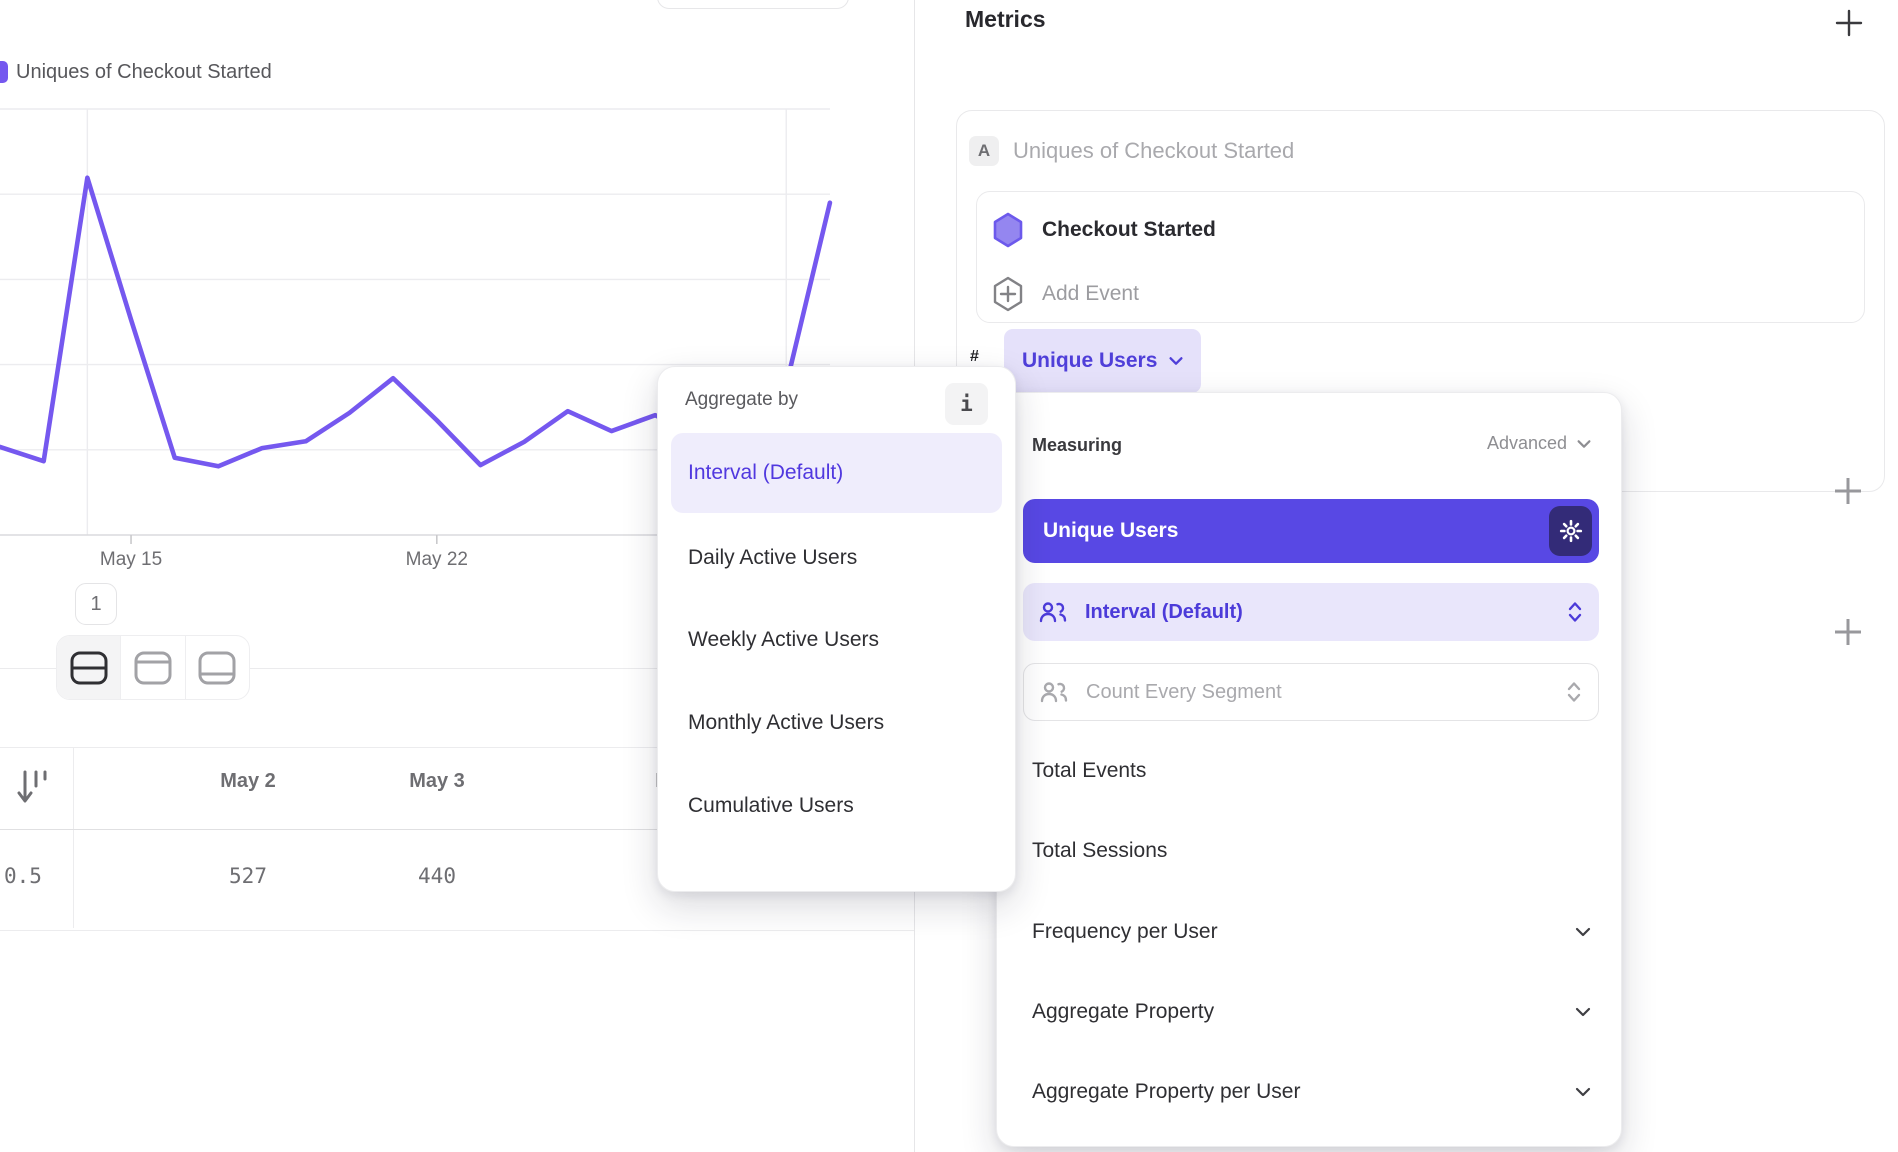 This screenshot has height=1152, width=1898. Describe the element at coordinates (23, 876) in the screenshot. I see `row-label-truncated: 0.5` at that location.